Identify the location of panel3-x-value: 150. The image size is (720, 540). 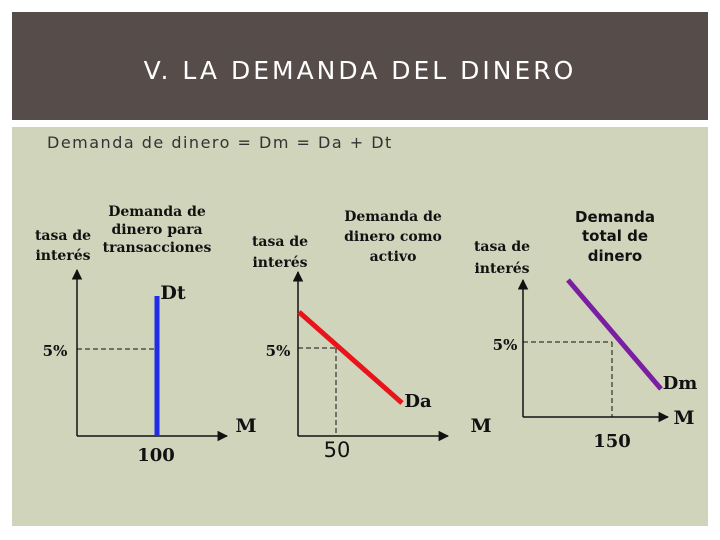
(612, 441).